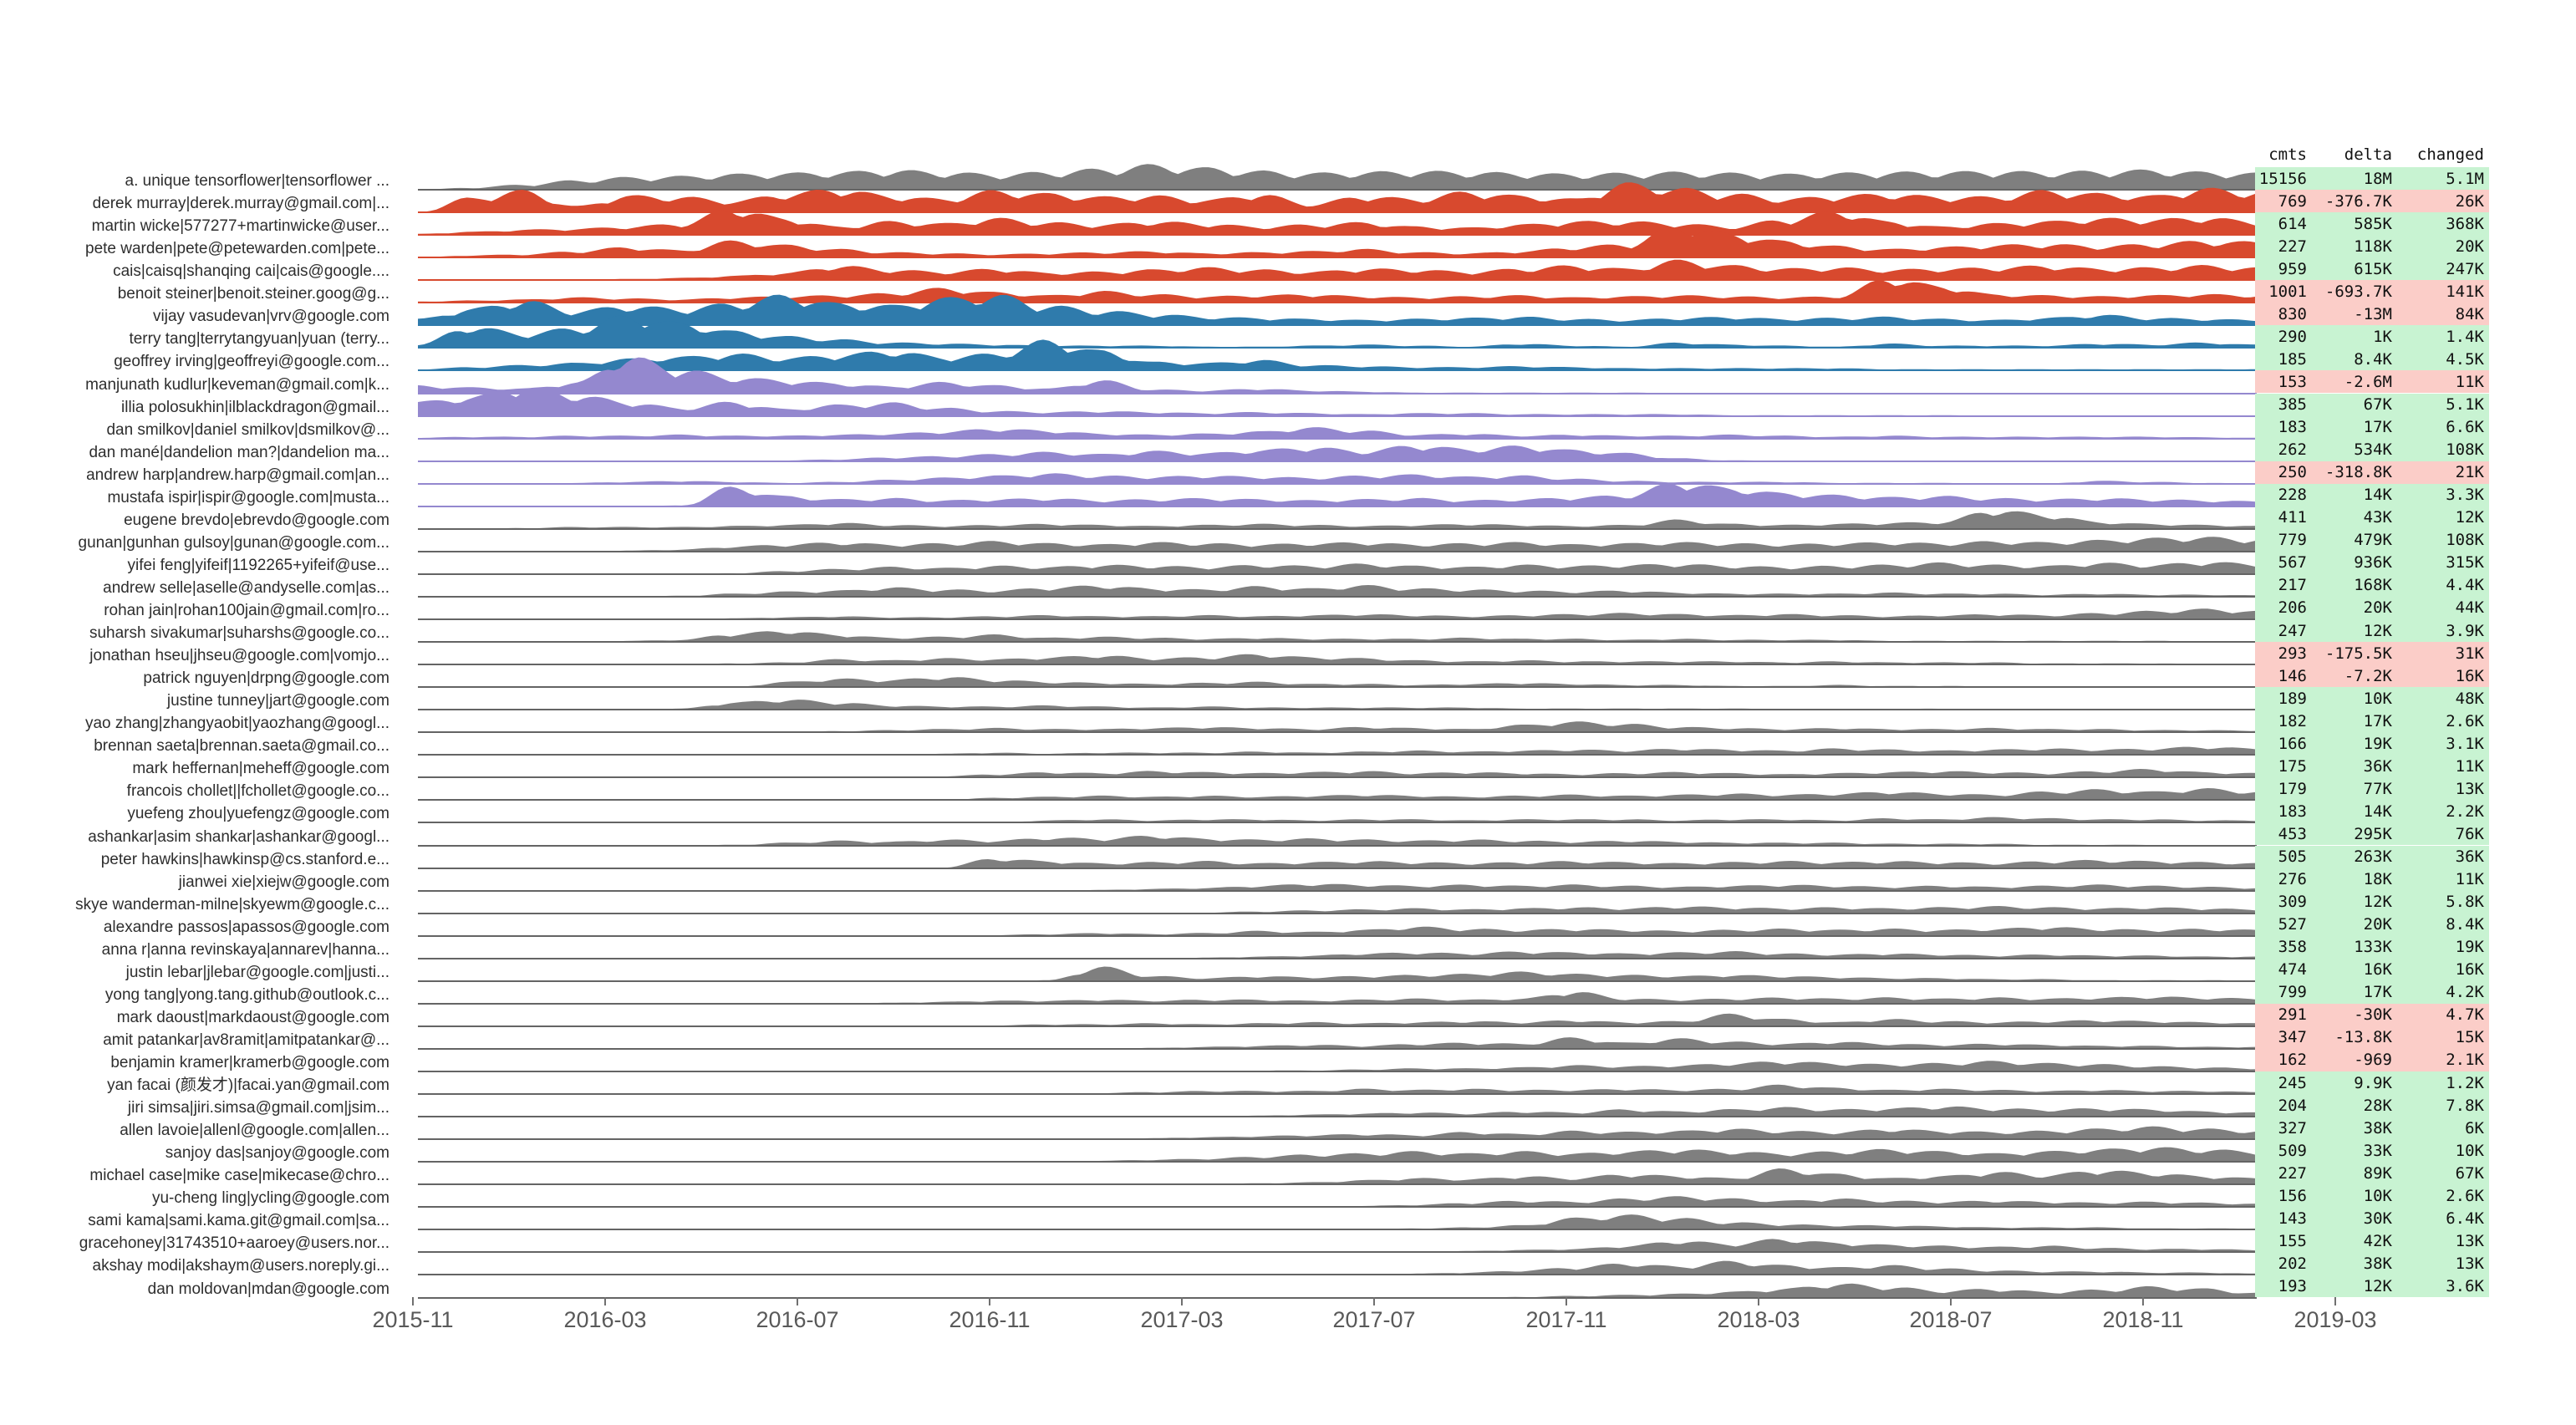 This screenshot has height=1425, width=2576. Describe the element at coordinates (2292, 1082) in the screenshot. I see `cmts-value: 245` at that location.